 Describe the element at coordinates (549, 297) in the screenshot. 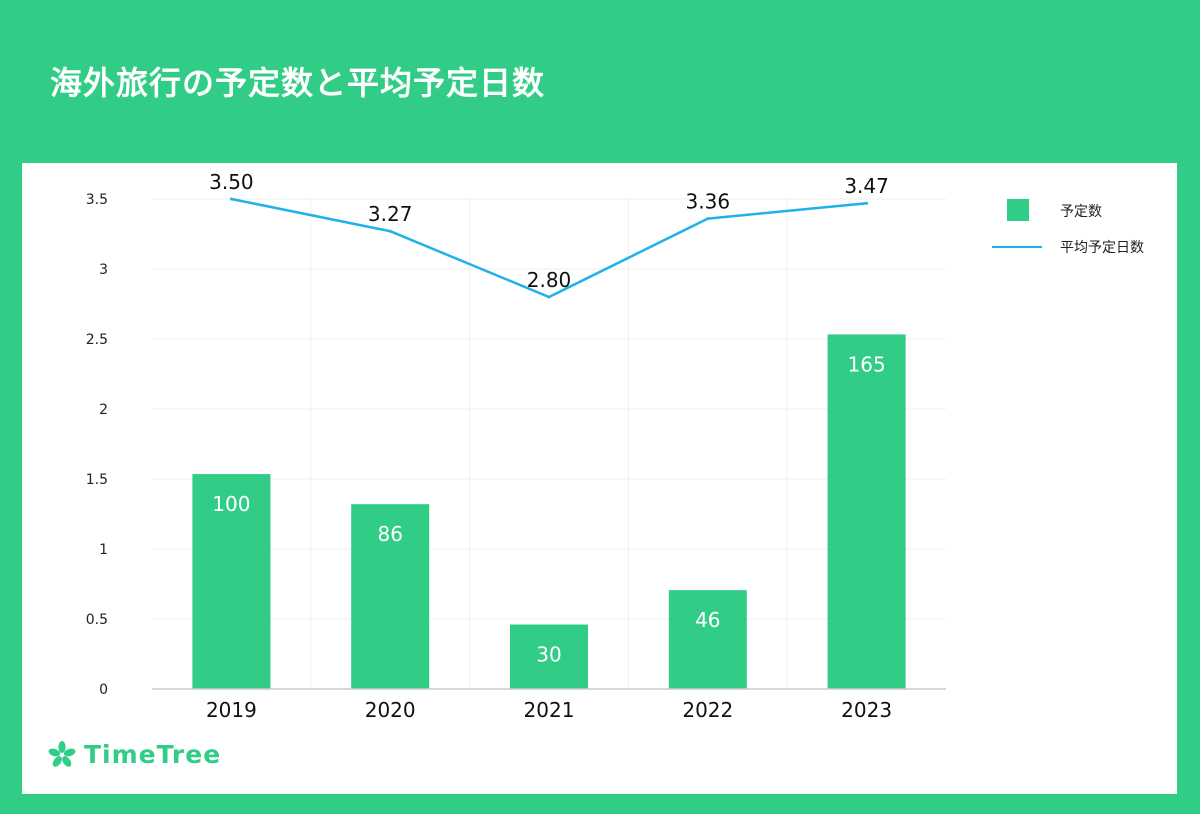

I see `line-point-2021` at that location.